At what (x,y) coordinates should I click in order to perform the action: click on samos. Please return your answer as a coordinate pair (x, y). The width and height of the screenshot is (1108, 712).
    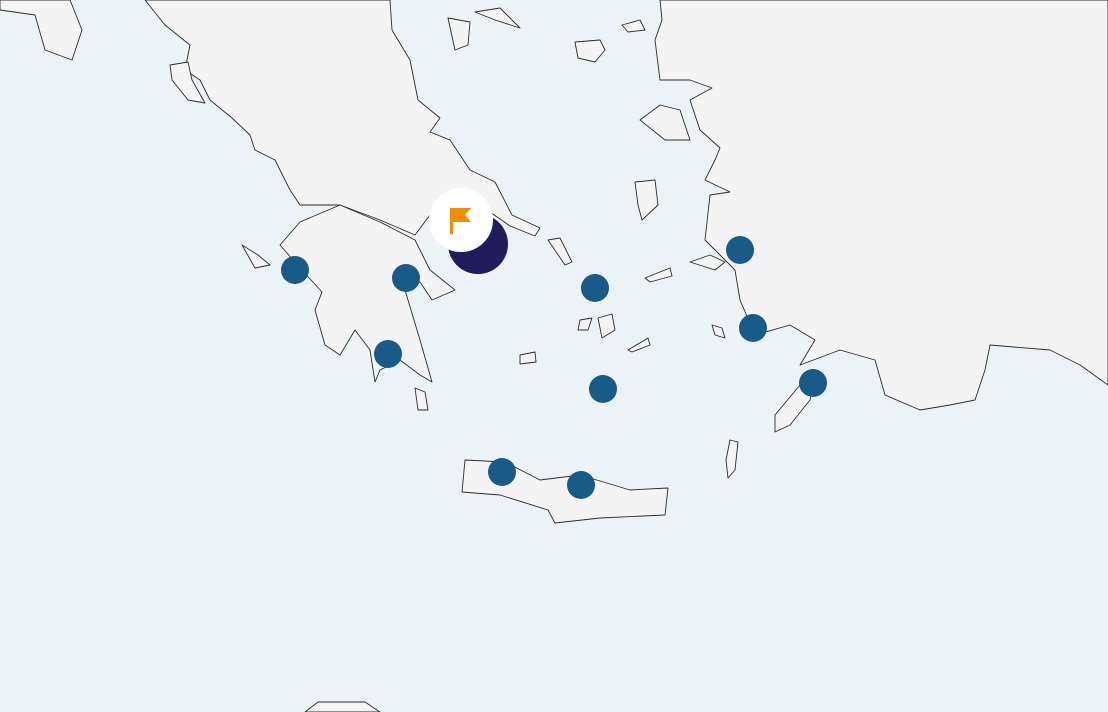
    Looking at the image, I should click on (707, 262).